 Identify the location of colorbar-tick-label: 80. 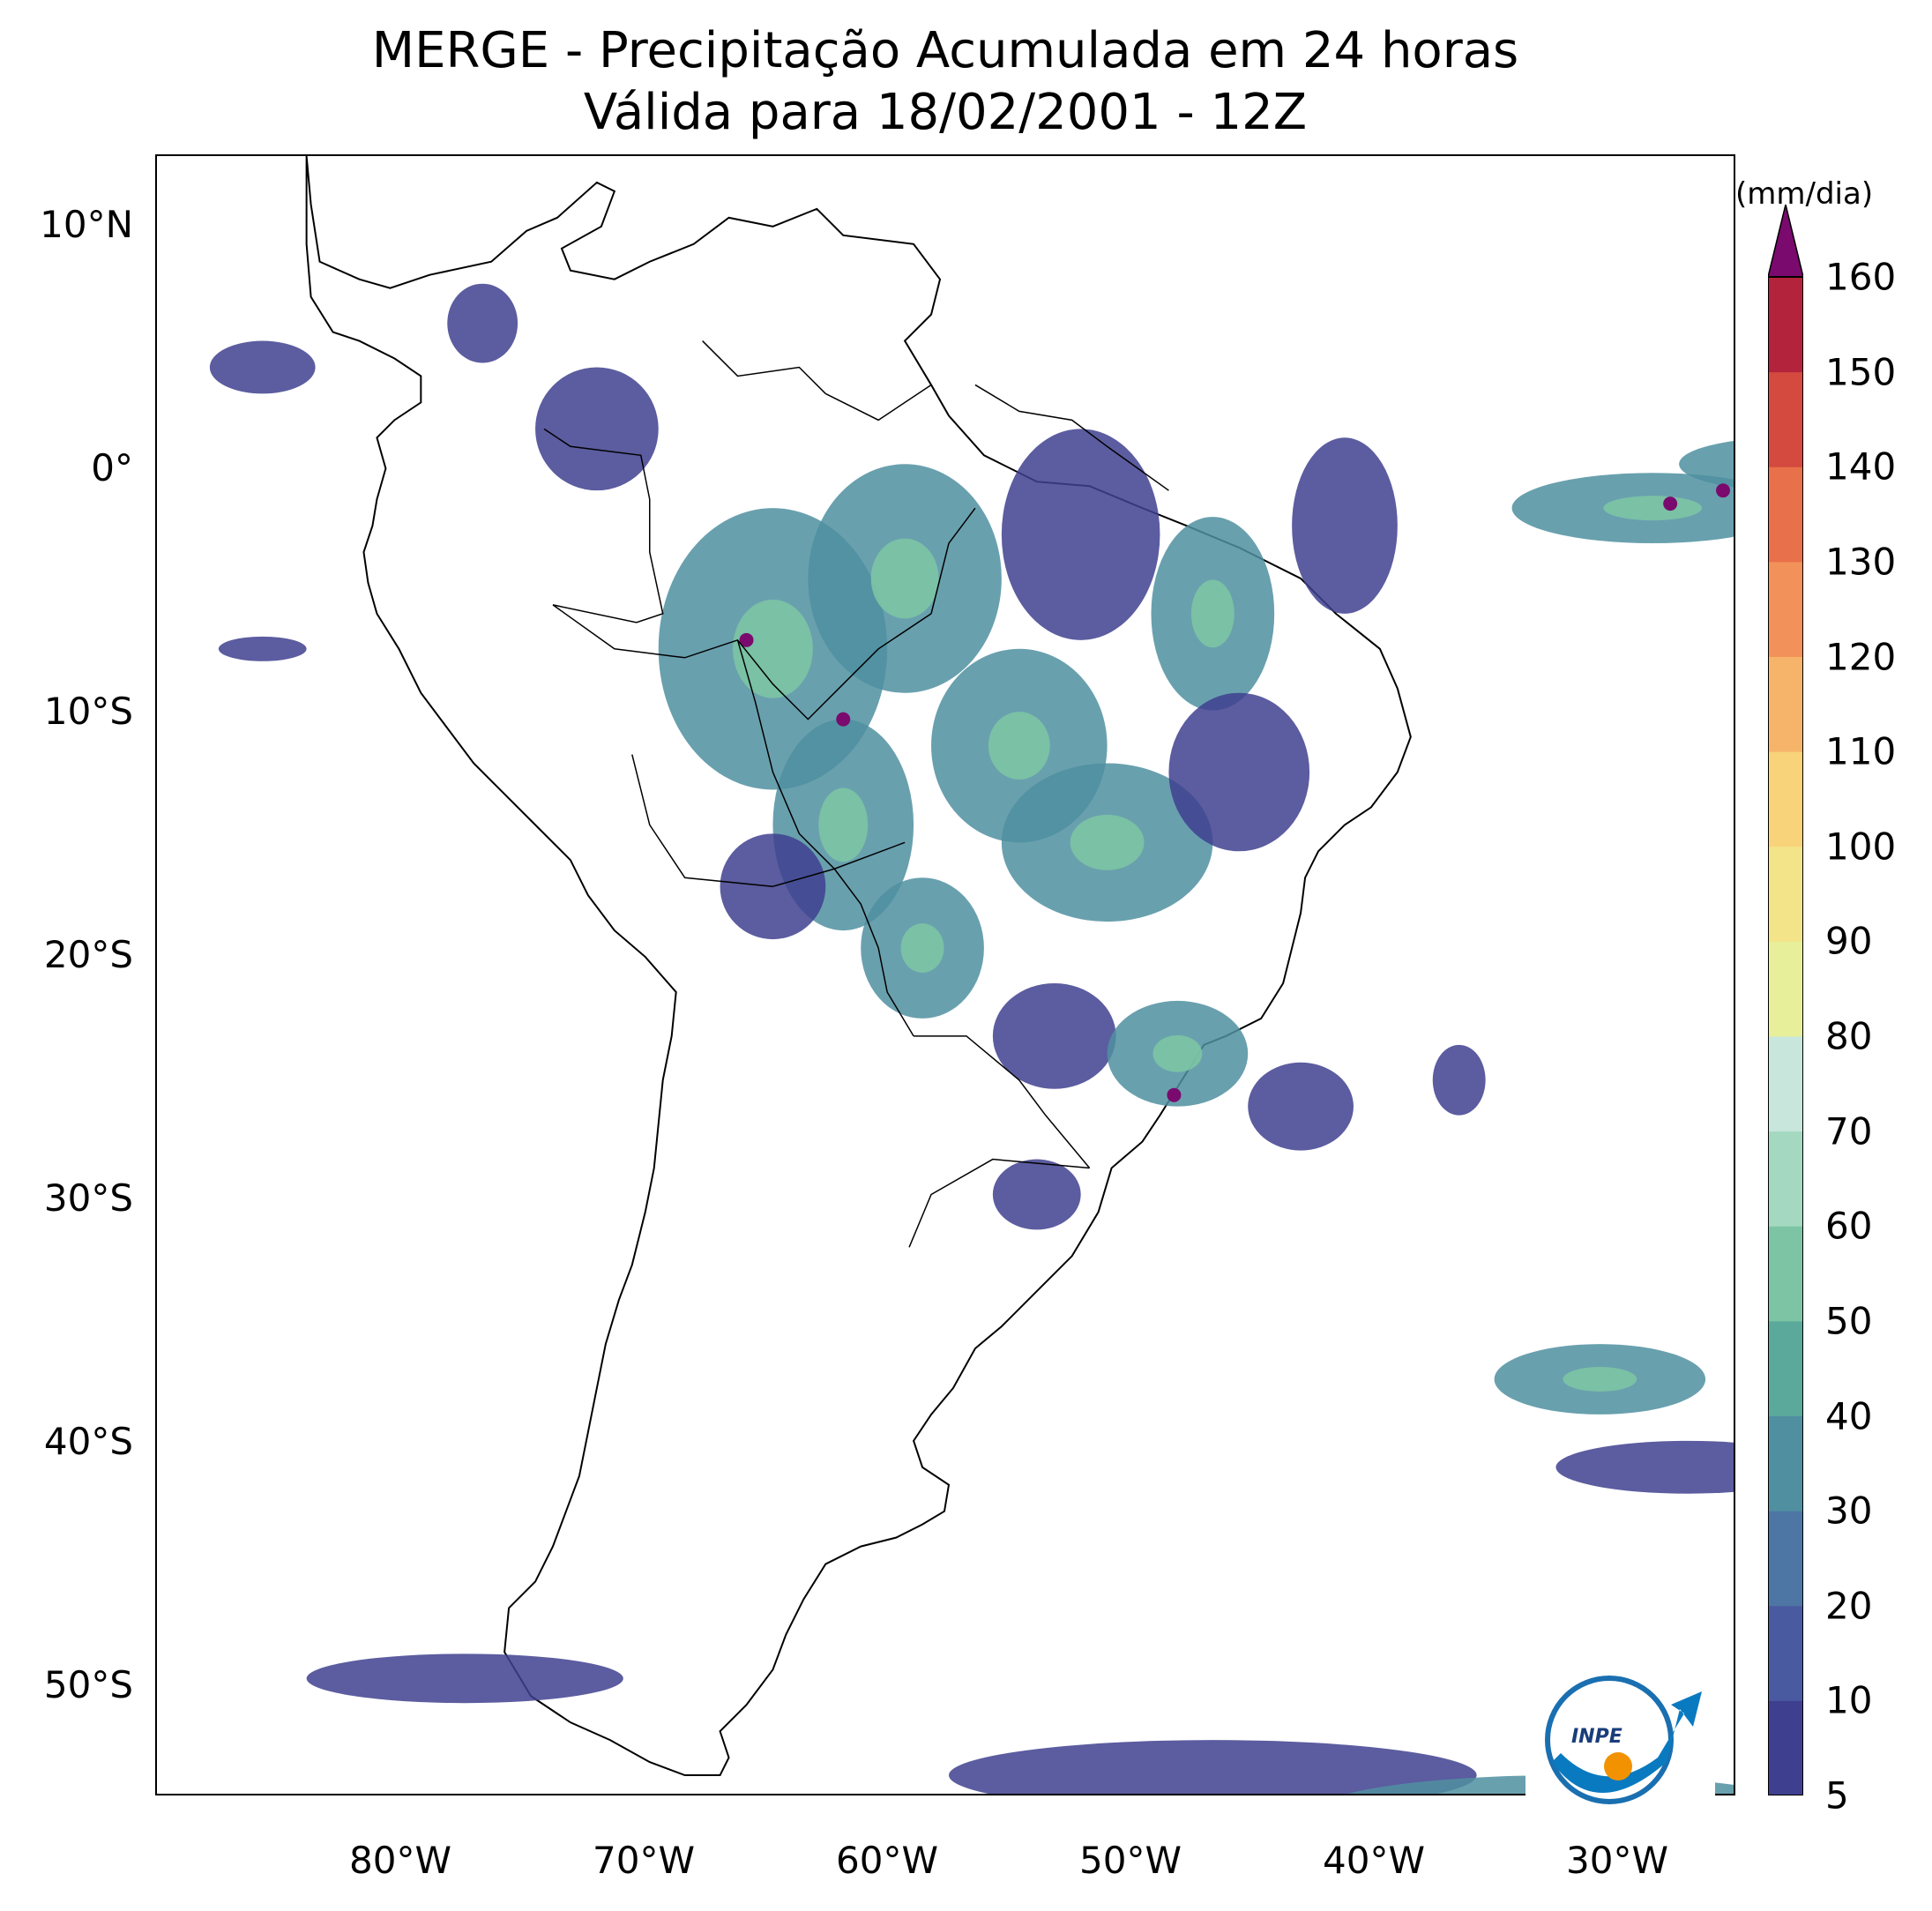
(1849, 1036).